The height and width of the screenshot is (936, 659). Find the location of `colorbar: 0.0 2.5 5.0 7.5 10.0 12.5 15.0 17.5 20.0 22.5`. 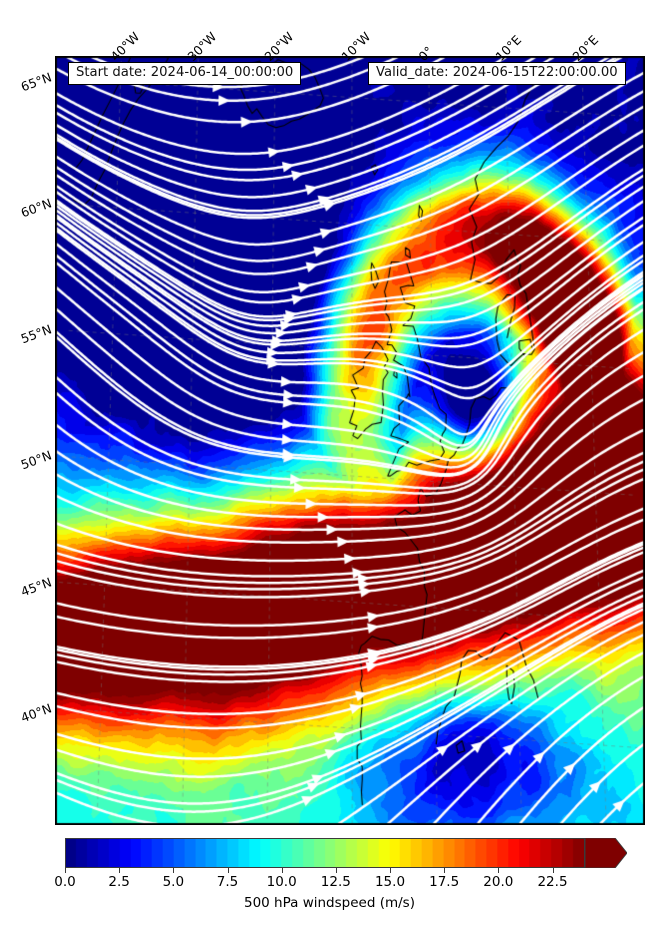

colorbar: 0.0 2.5 5.0 7.5 10.0 12.5 15.0 17.5 20.0 22.5 is located at coordinates (349, 864).